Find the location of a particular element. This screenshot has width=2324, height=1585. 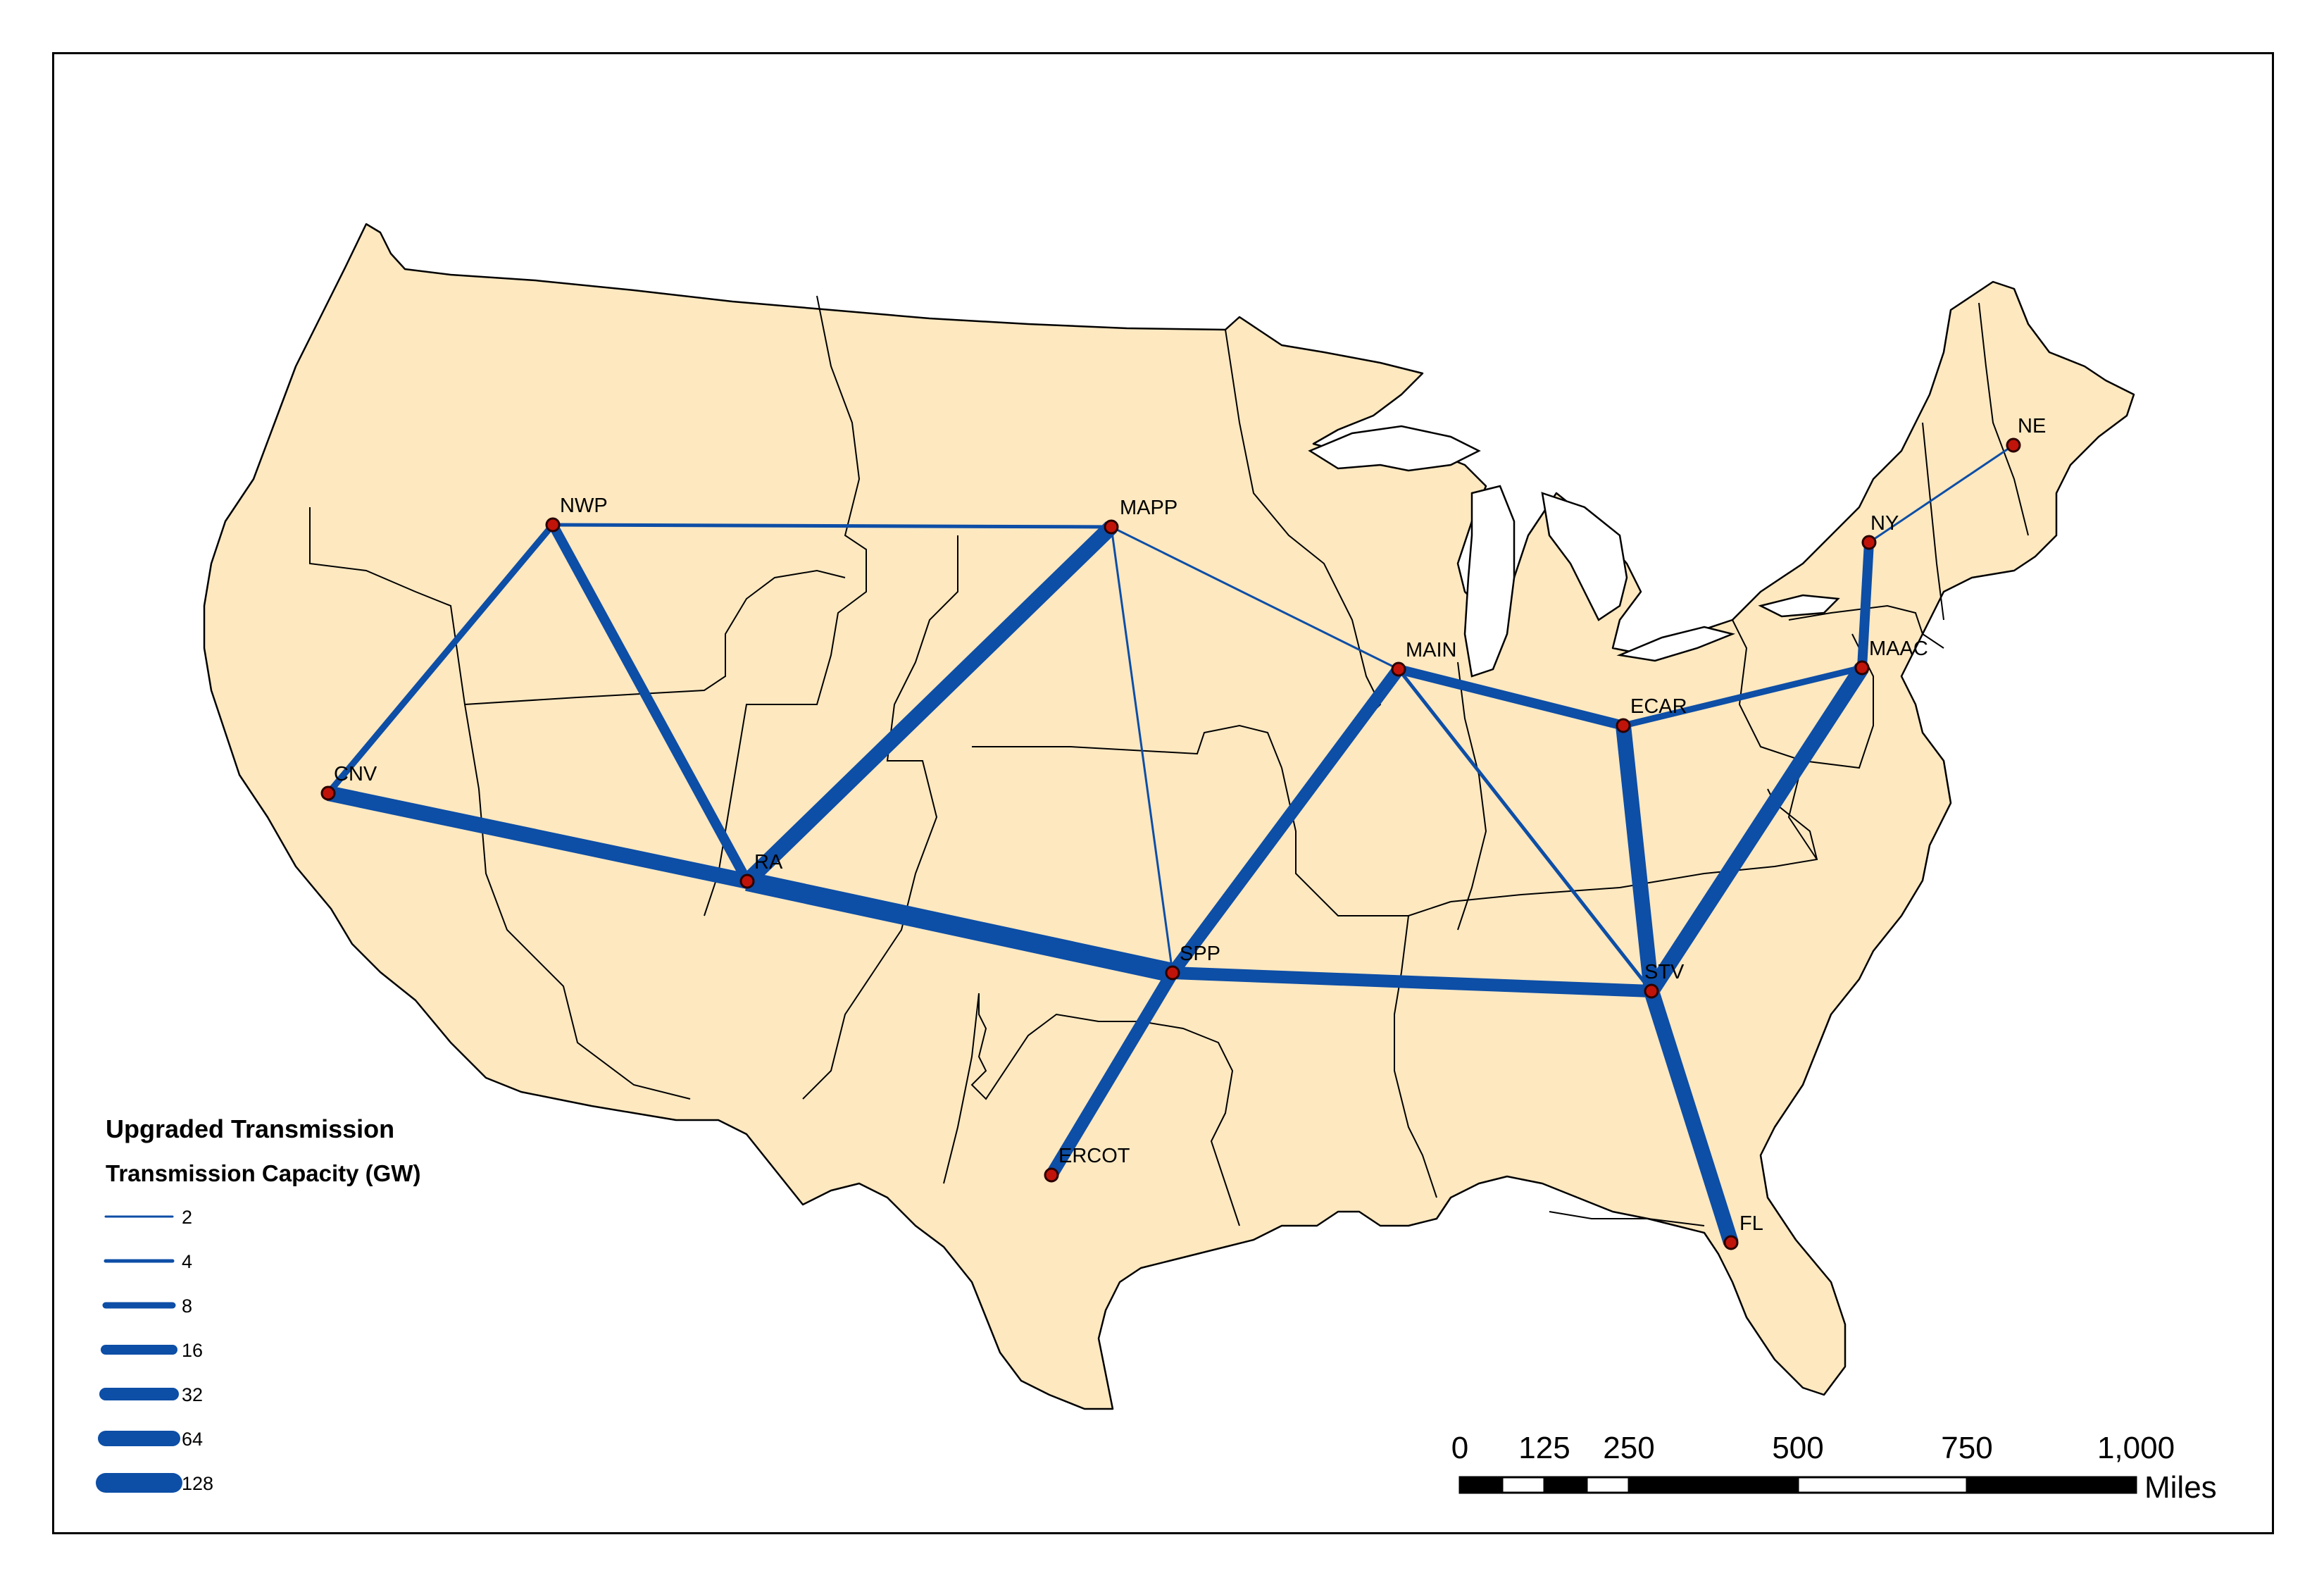

legend-item-label: 2 is located at coordinates (187, 1217).